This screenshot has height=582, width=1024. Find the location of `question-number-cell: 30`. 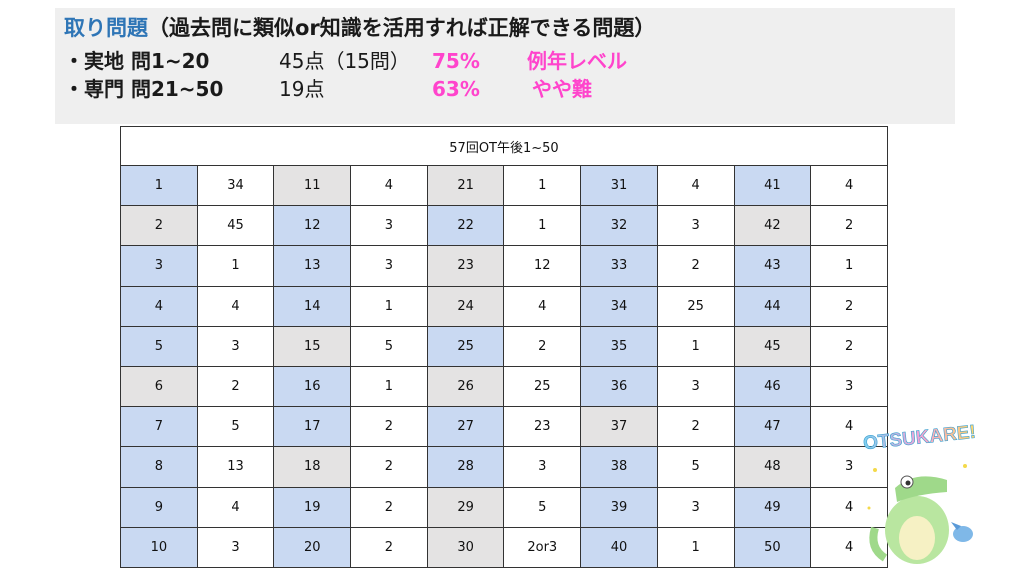

question-number-cell: 30 is located at coordinates (465, 547).